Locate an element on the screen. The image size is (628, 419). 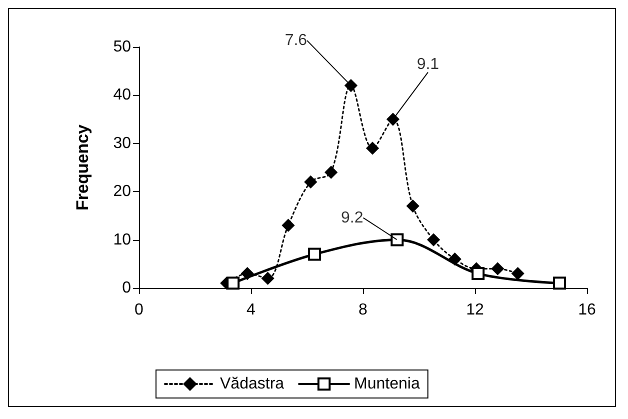
legend-label: Muntenia is located at coordinates (387, 384).